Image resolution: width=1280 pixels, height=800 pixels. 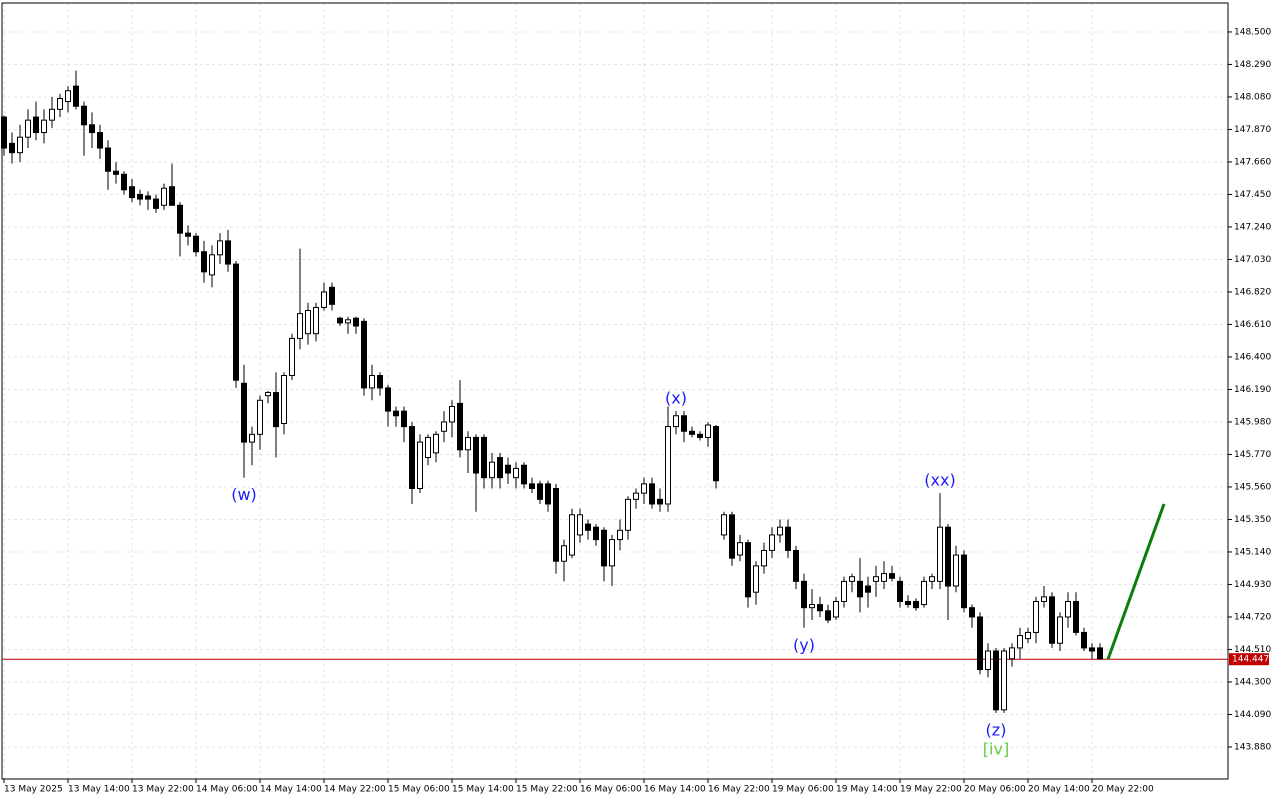 What do you see at coordinates (1136, 581) in the screenshot?
I see `projection-line` at bounding box center [1136, 581].